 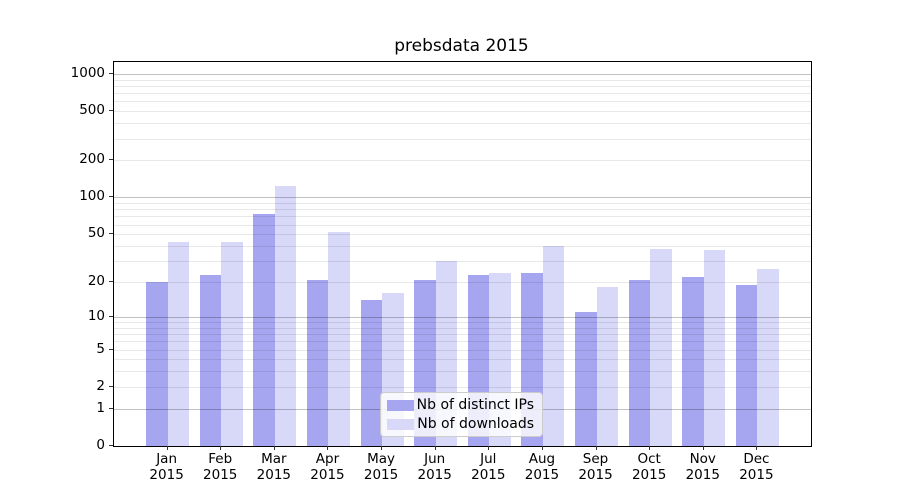 What do you see at coordinates (264, 330) in the screenshot?
I see `bar-distinct-ips-mar` at bounding box center [264, 330].